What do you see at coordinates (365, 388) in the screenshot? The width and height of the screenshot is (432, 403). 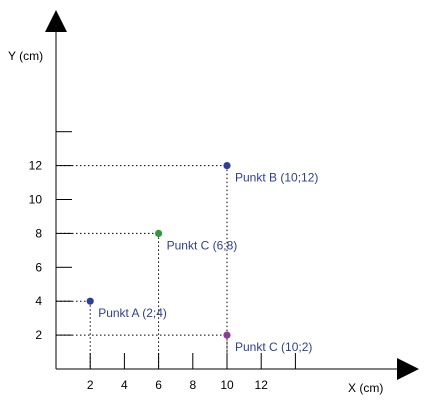 I see `x-axis-title: X (cm)` at bounding box center [365, 388].